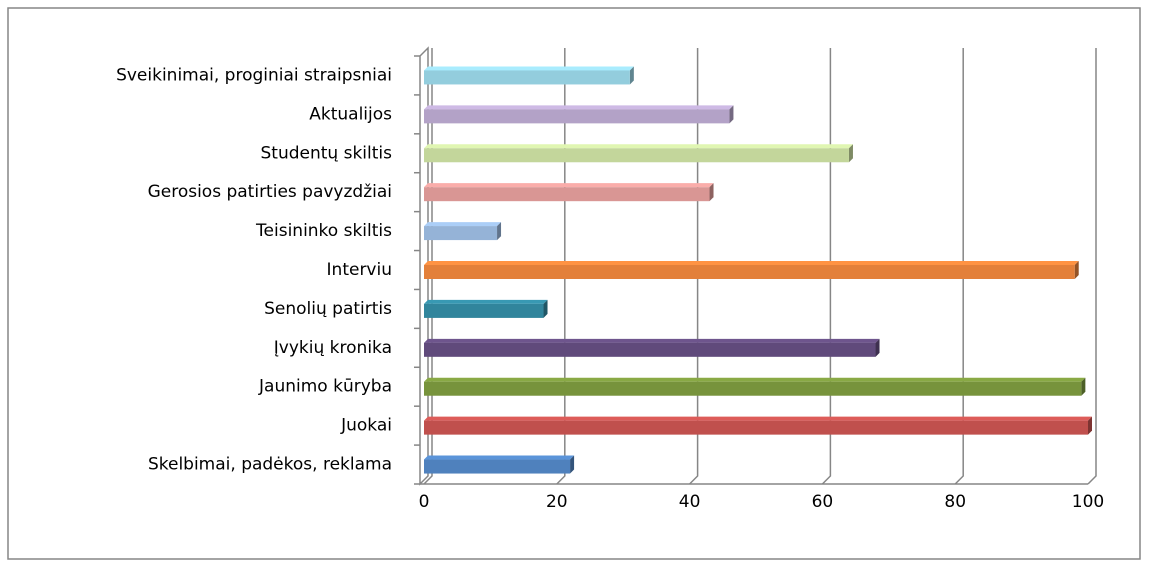 The image size is (1150, 567). Describe the element at coordinates (359, 270) in the screenshot. I see `y-tick-label: Interviu` at that location.